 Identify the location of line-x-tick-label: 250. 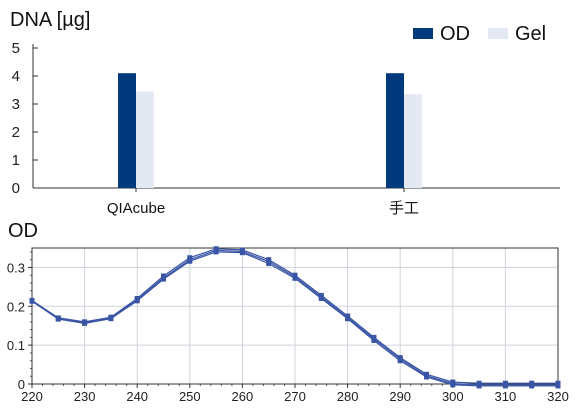
(190, 396).